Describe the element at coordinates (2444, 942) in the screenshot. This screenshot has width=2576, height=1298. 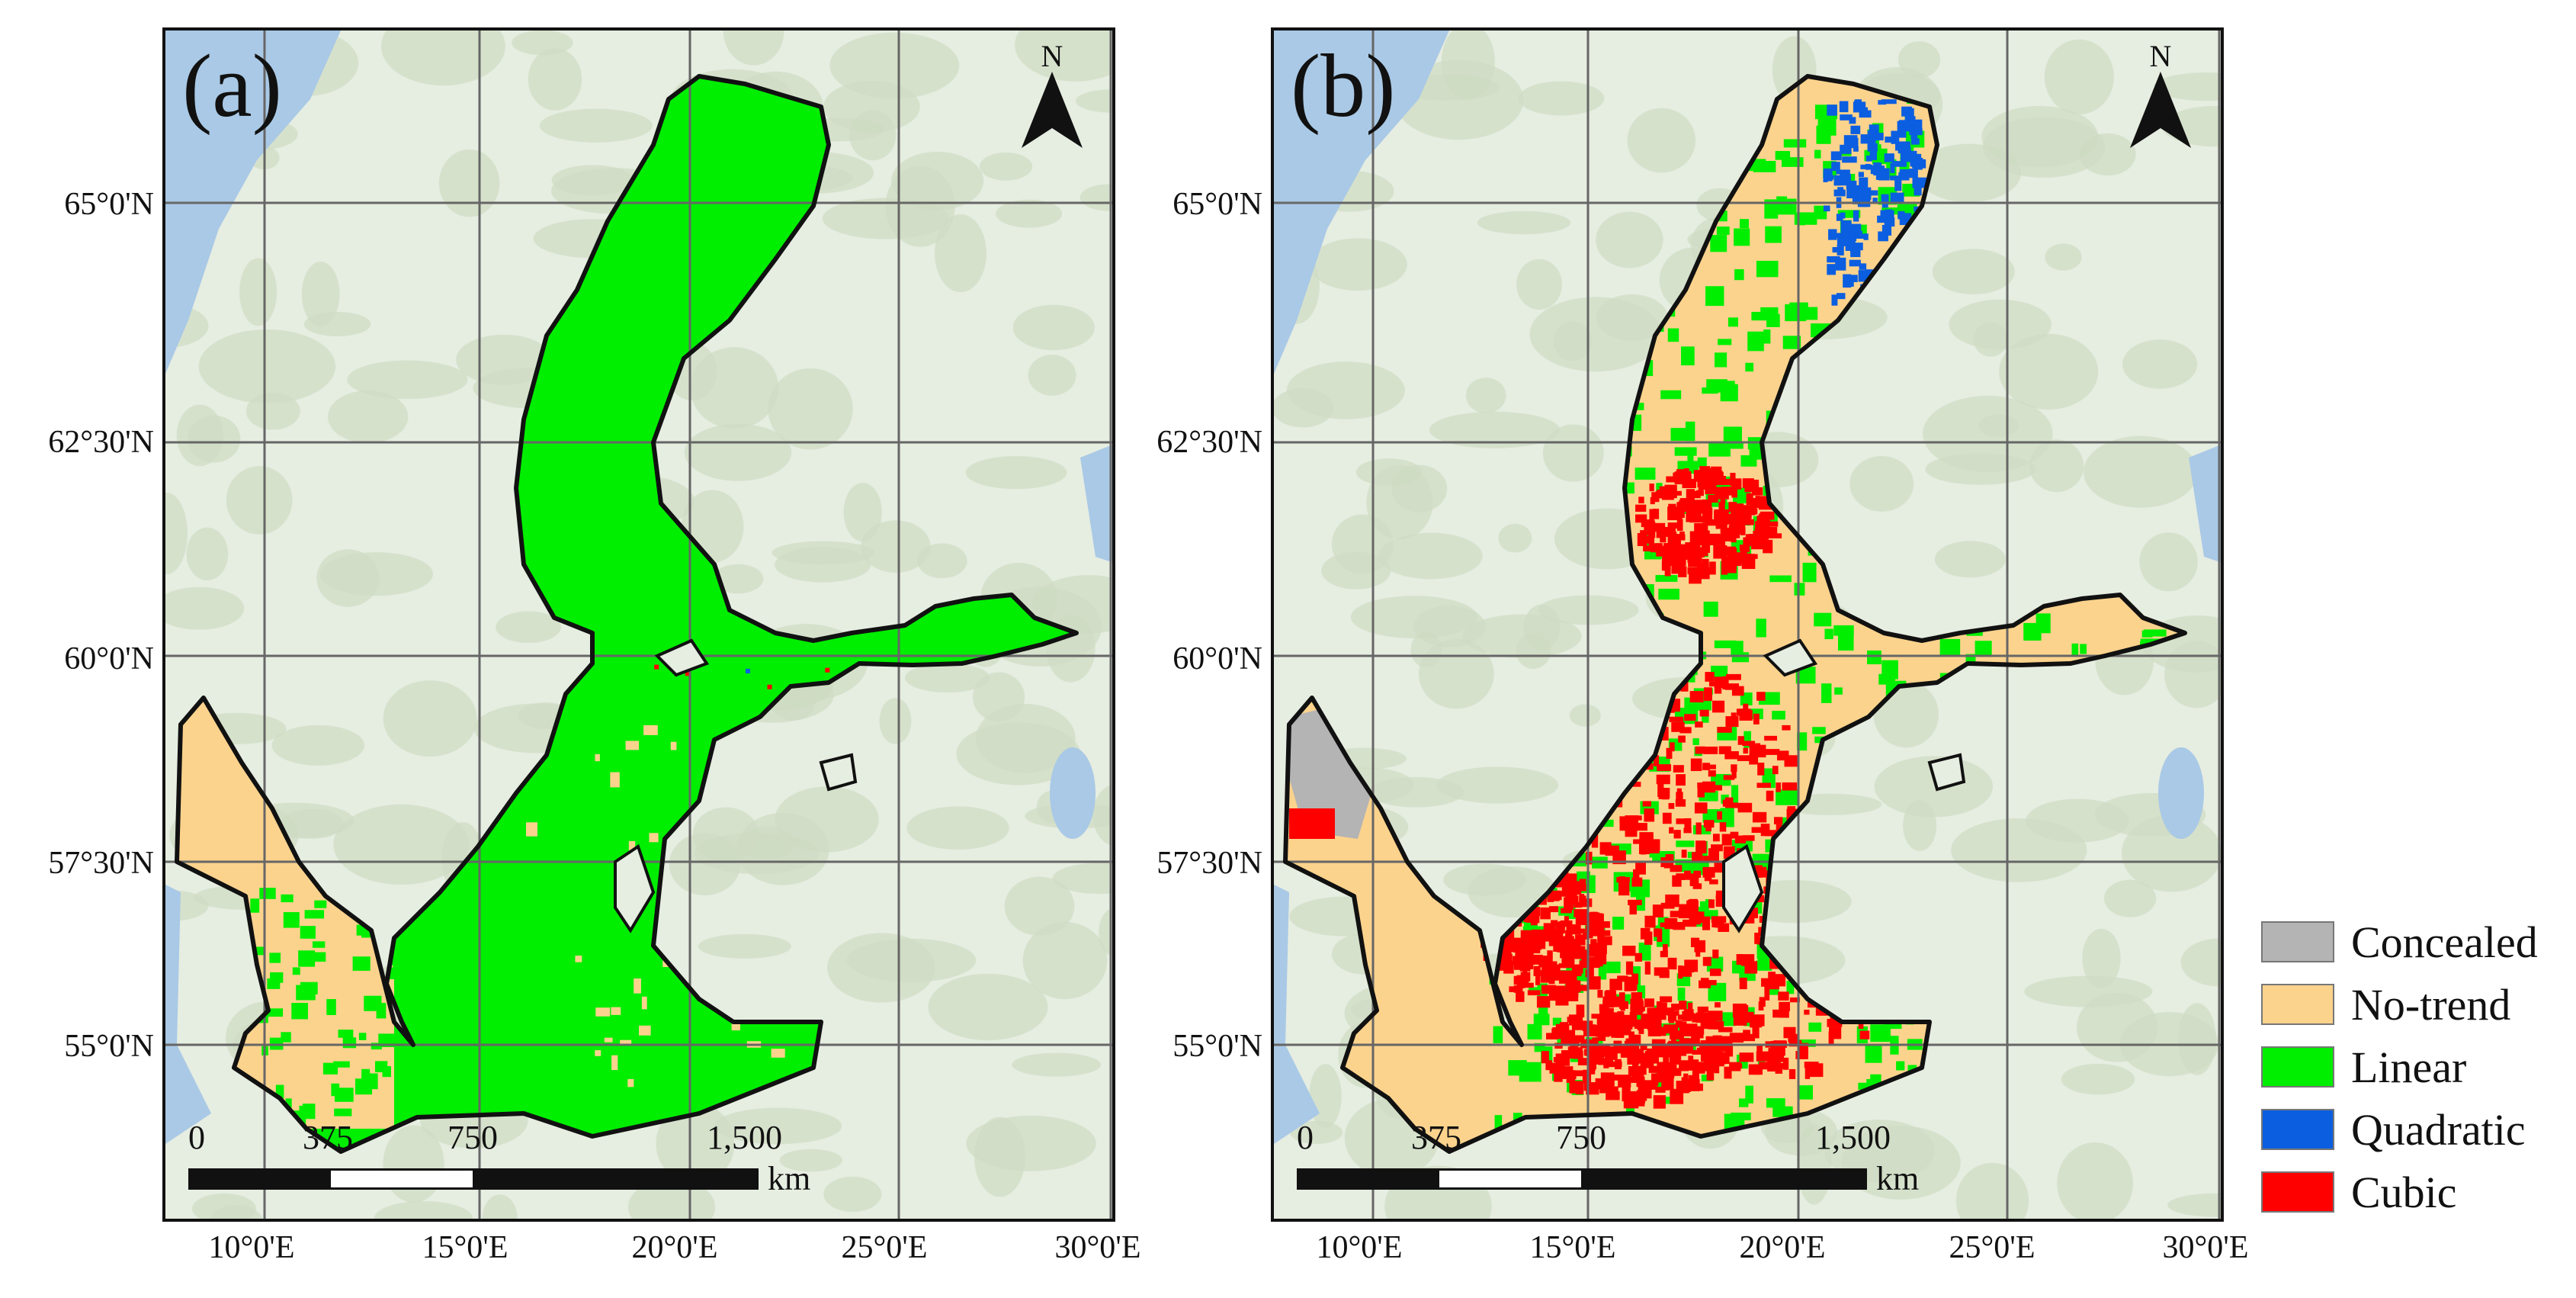
I see `legend-label-concealed: Concealed` at that location.